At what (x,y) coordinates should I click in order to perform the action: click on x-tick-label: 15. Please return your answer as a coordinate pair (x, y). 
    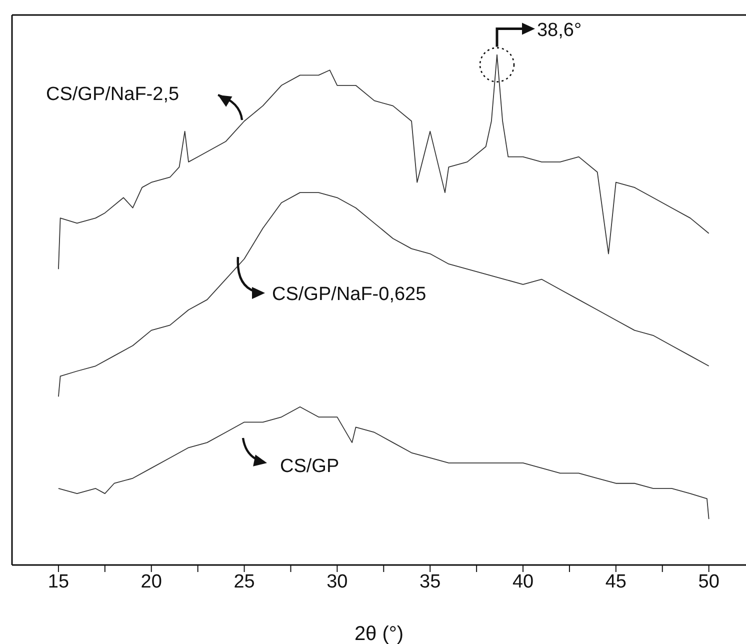
    Looking at the image, I should click on (59, 581).